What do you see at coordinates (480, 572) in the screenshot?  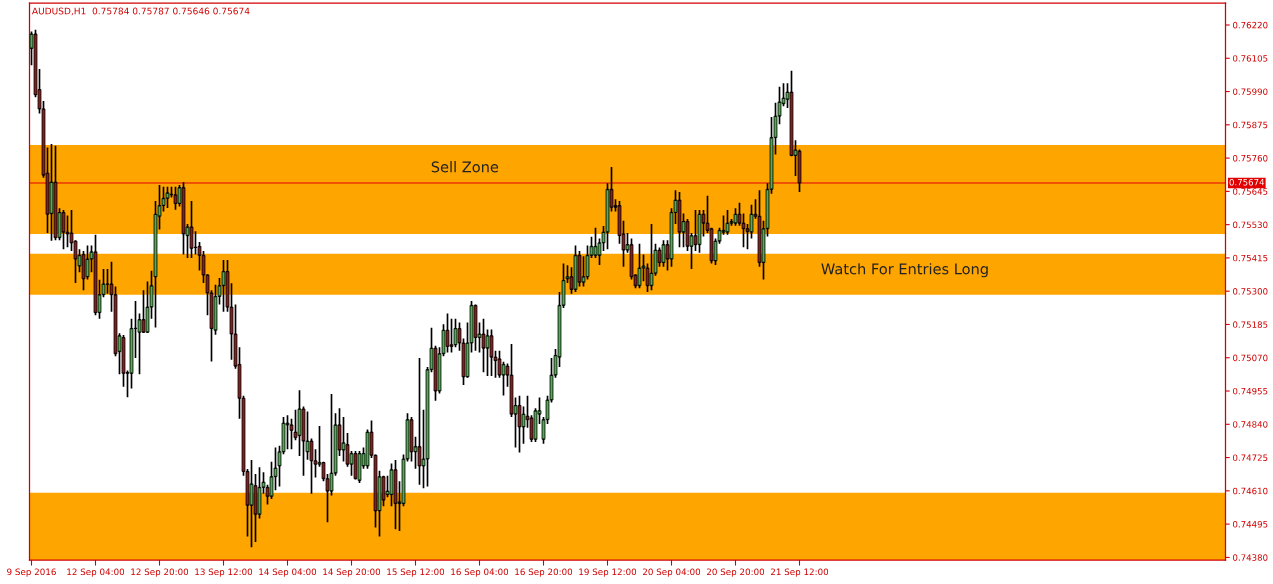 I see `x-tick-label: 16 Sep 04:00` at bounding box center [480, 572].